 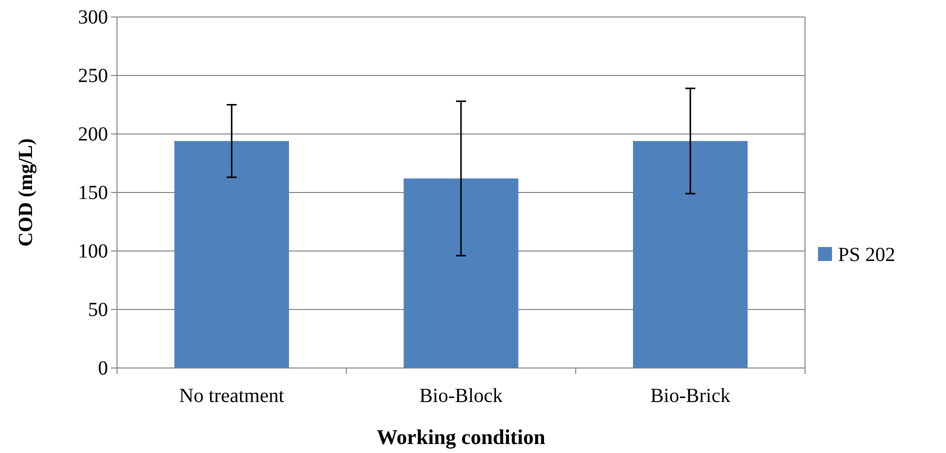 I want to click on y-tick-label: 50, so click(x=98, y=309).